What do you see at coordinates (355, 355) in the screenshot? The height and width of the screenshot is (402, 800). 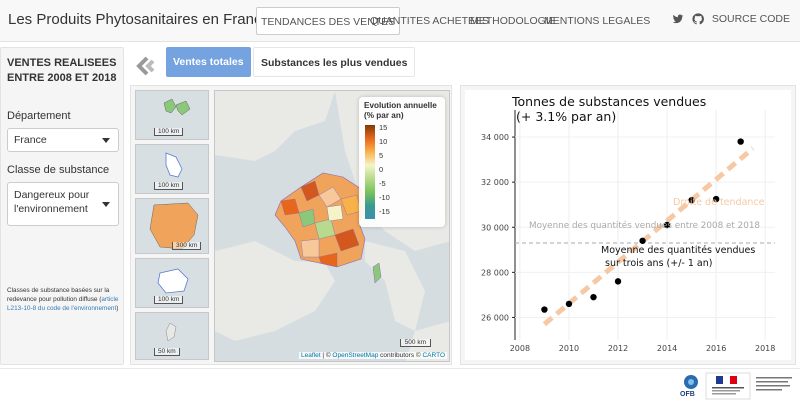 I see `osm-link: OpenStreetMap` at bounding box center [355, 355].